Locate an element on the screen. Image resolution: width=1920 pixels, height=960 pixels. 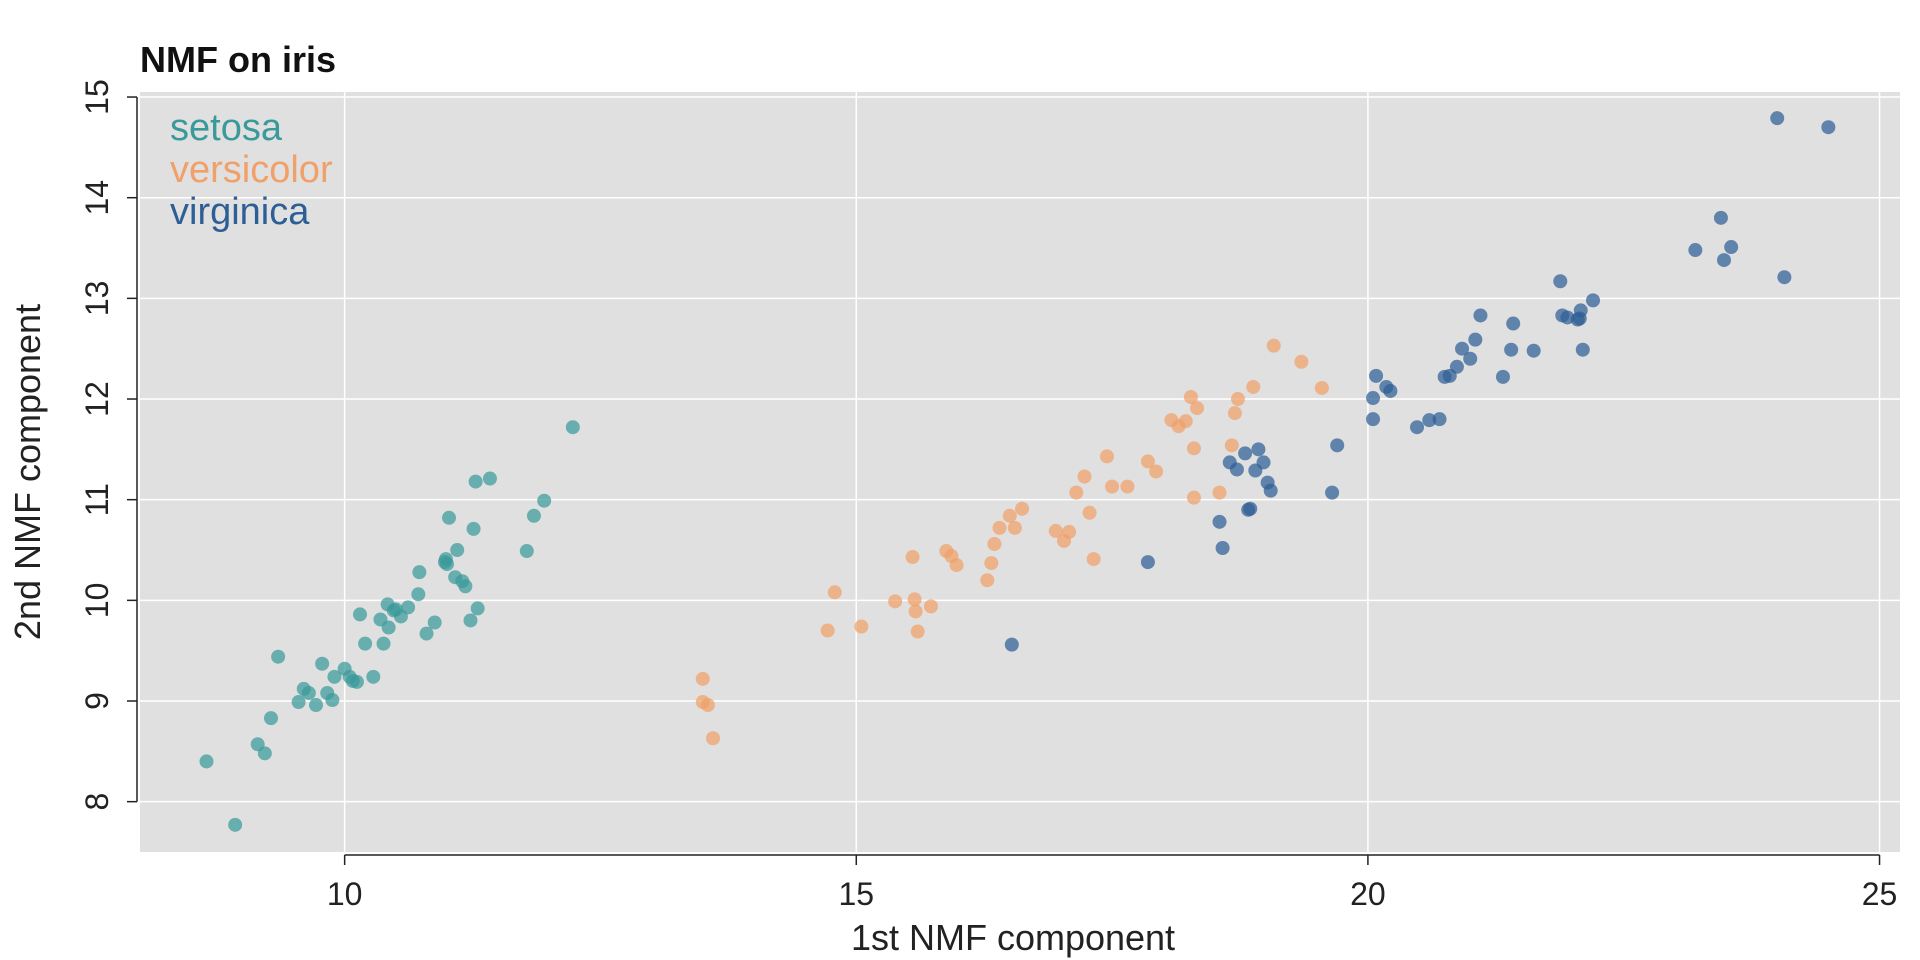
y-tick-label: 8 is located at coordinates (97, 802).